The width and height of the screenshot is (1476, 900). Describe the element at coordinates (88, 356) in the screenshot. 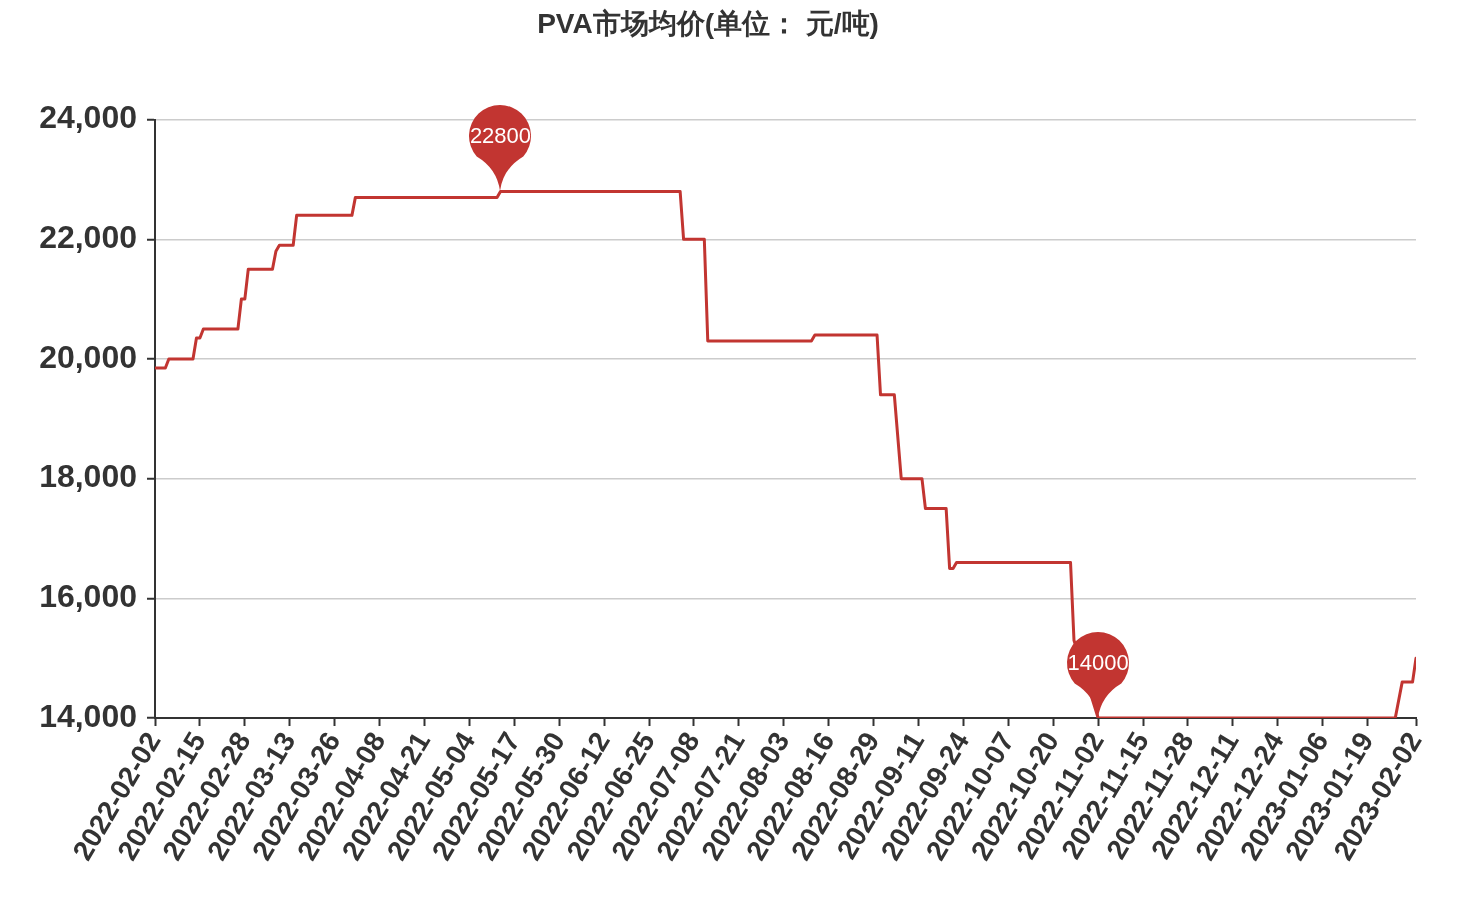

I see `y-tick-label: 20,000` at that location.